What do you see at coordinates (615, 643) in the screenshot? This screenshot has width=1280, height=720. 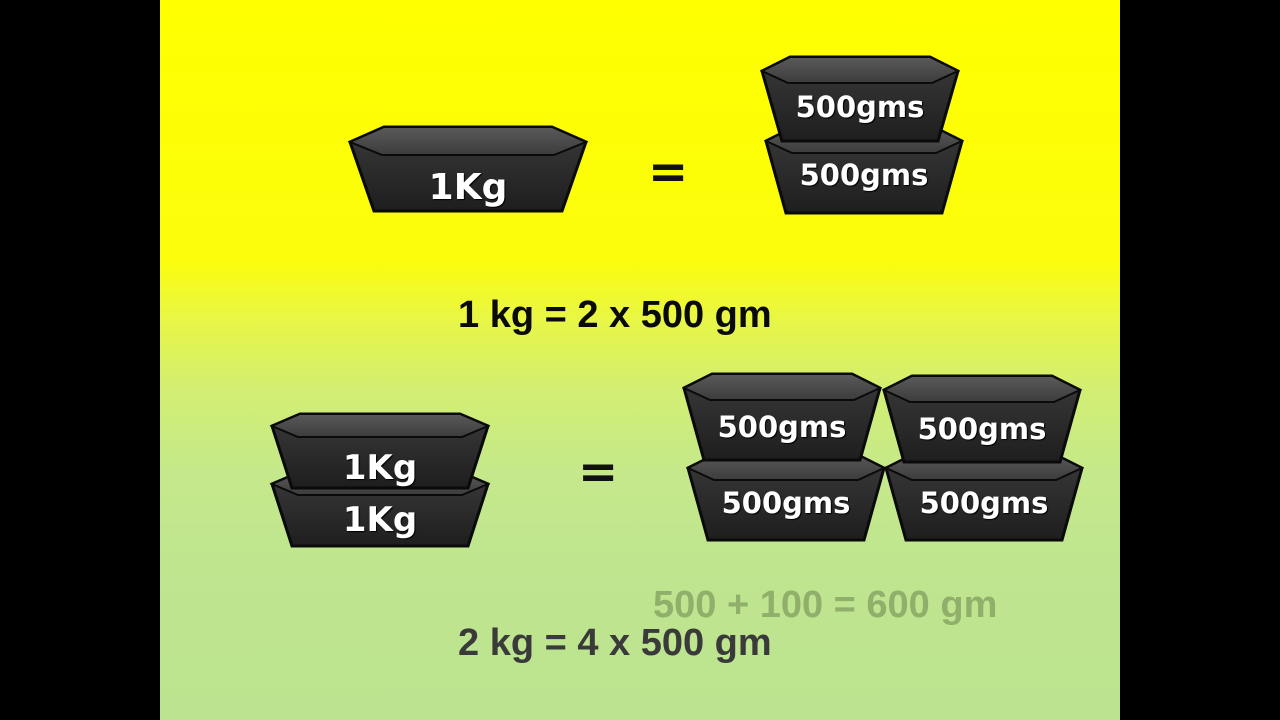 I see `equation-2kg: 2 kg = 4 x 500 gm` at bounding box center [615, 643].